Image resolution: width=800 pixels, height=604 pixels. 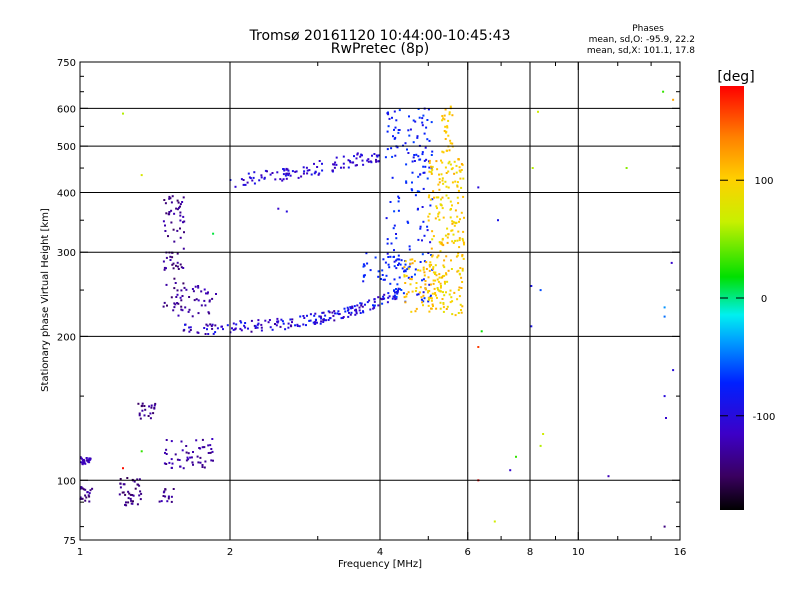 What do you see at coordinates (641, 51) in the screenshot?
I see `phase-stats-x-mode: mean, sd,X: 101.1, 17.8` at bounding box center [641, 51].